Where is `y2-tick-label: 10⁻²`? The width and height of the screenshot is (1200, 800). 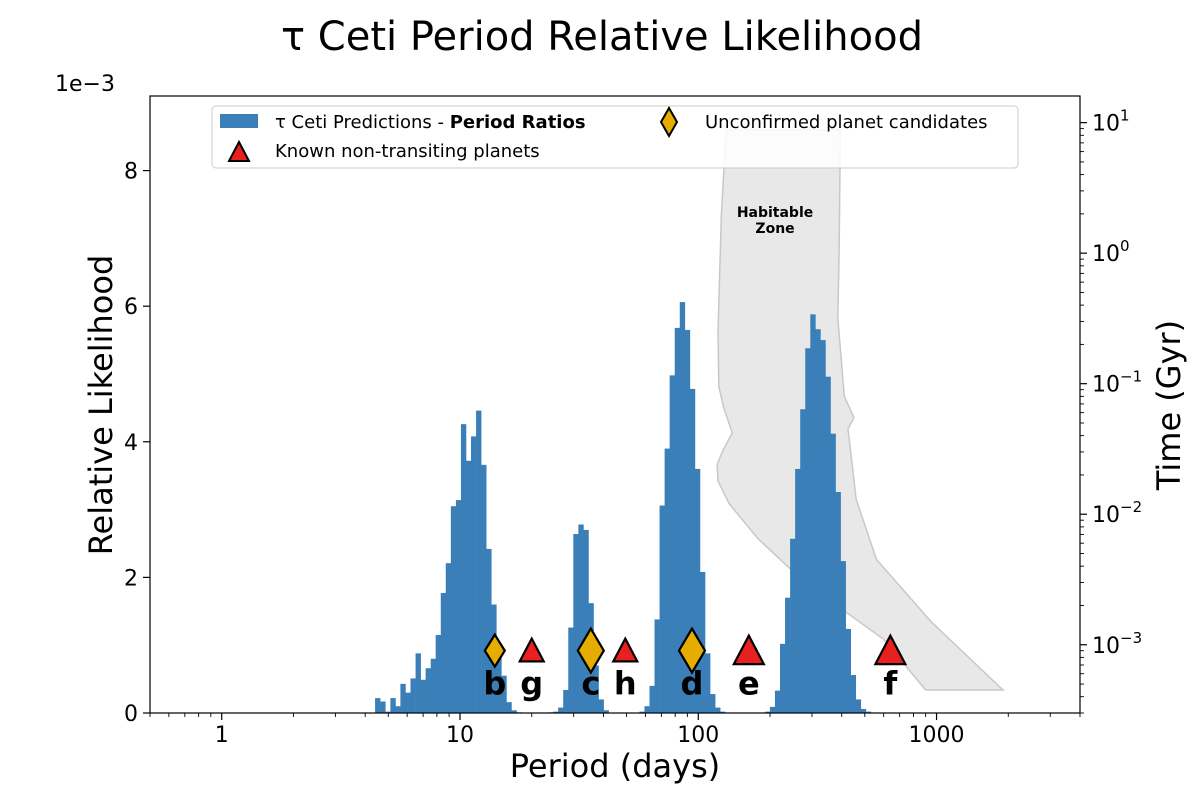 y2-tick-label: 10⁻² is located at coordinates (1117, 513).